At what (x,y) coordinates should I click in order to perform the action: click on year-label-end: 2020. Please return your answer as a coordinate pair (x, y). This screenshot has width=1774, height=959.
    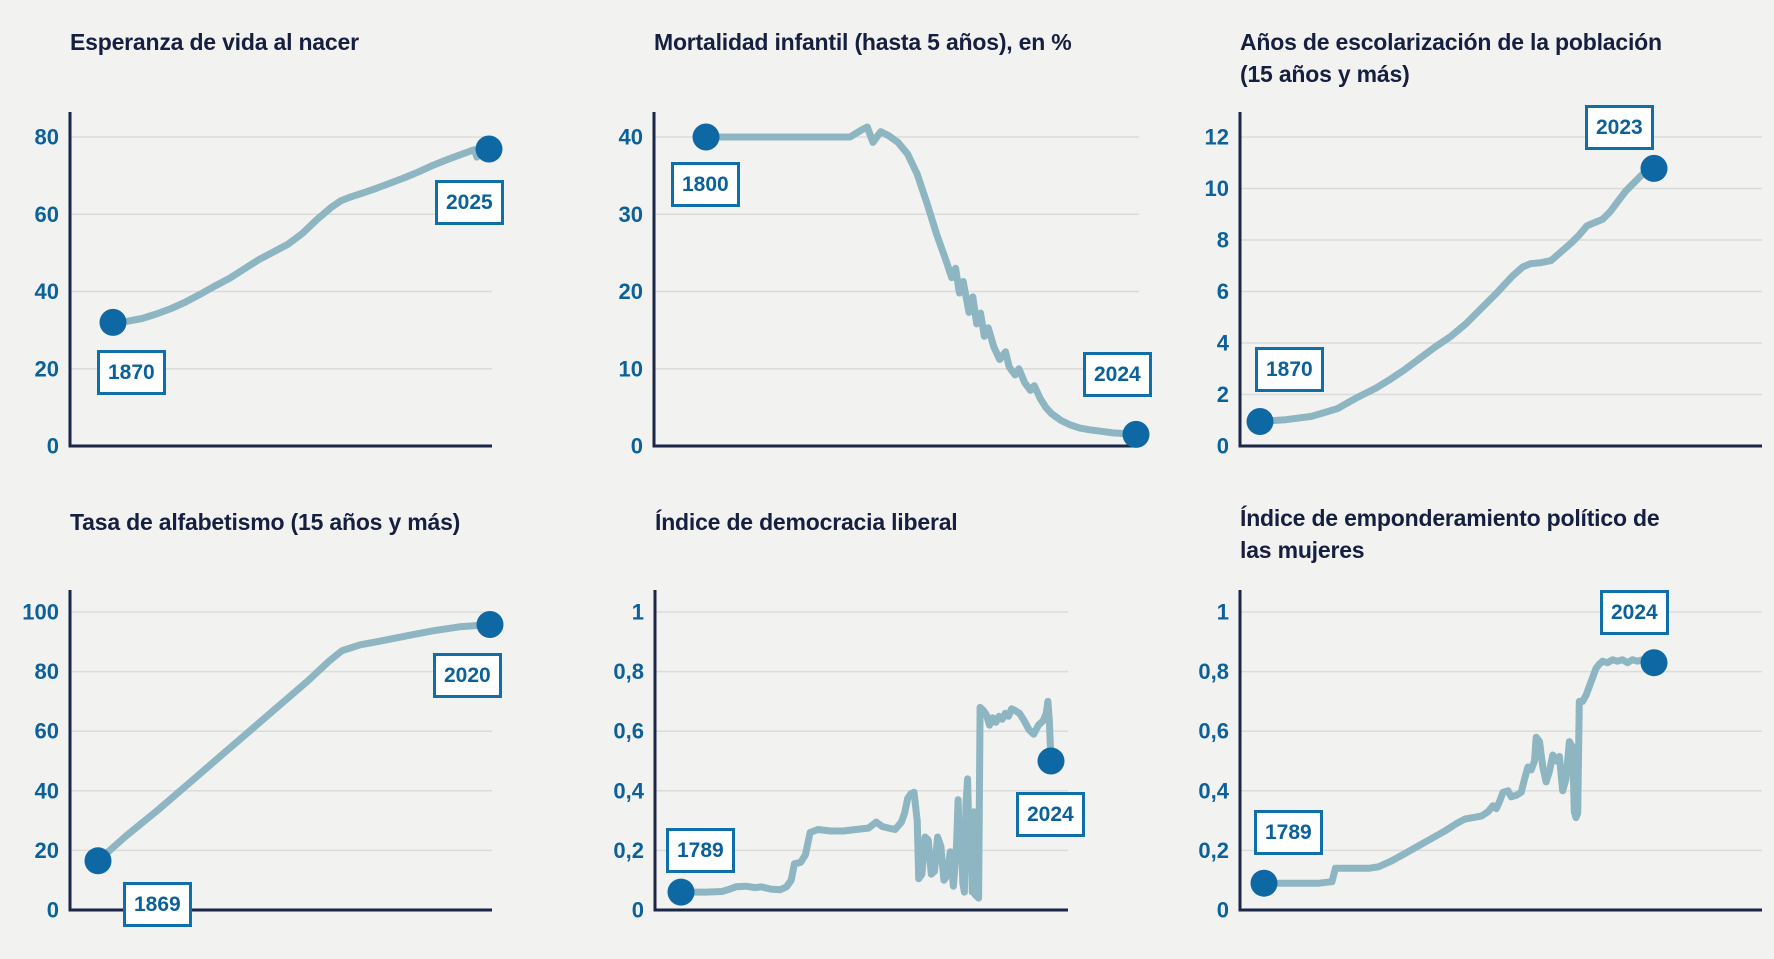
    Looking at the image, I should click on (467, 675).